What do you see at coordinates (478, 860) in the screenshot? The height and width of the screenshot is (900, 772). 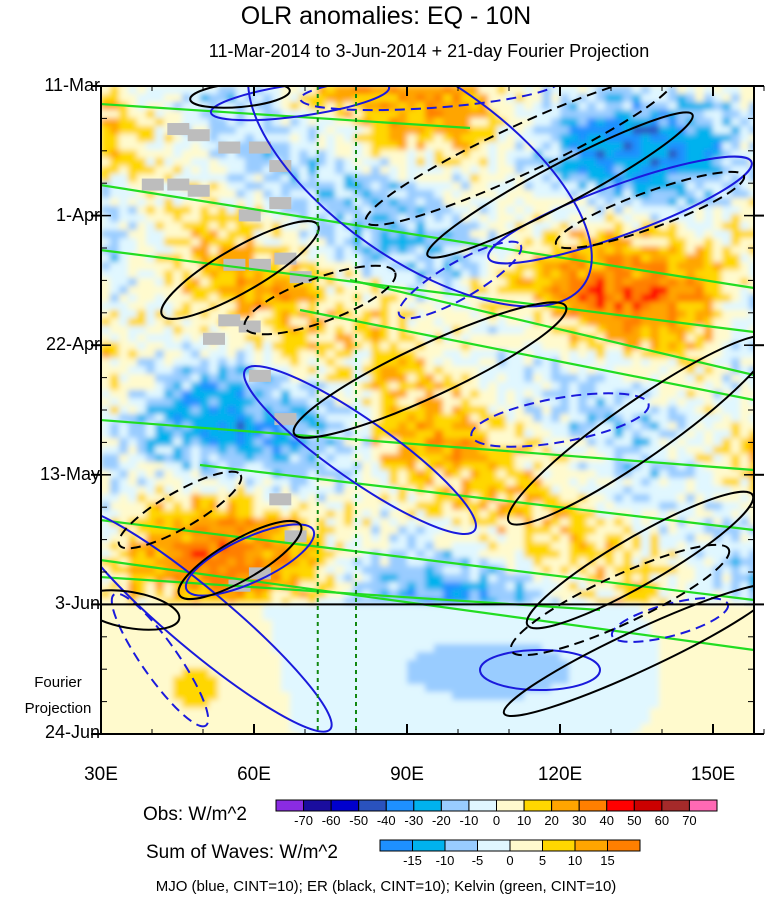 I see `colorbar-tick-label: -5` at bounding box center [478, 860].